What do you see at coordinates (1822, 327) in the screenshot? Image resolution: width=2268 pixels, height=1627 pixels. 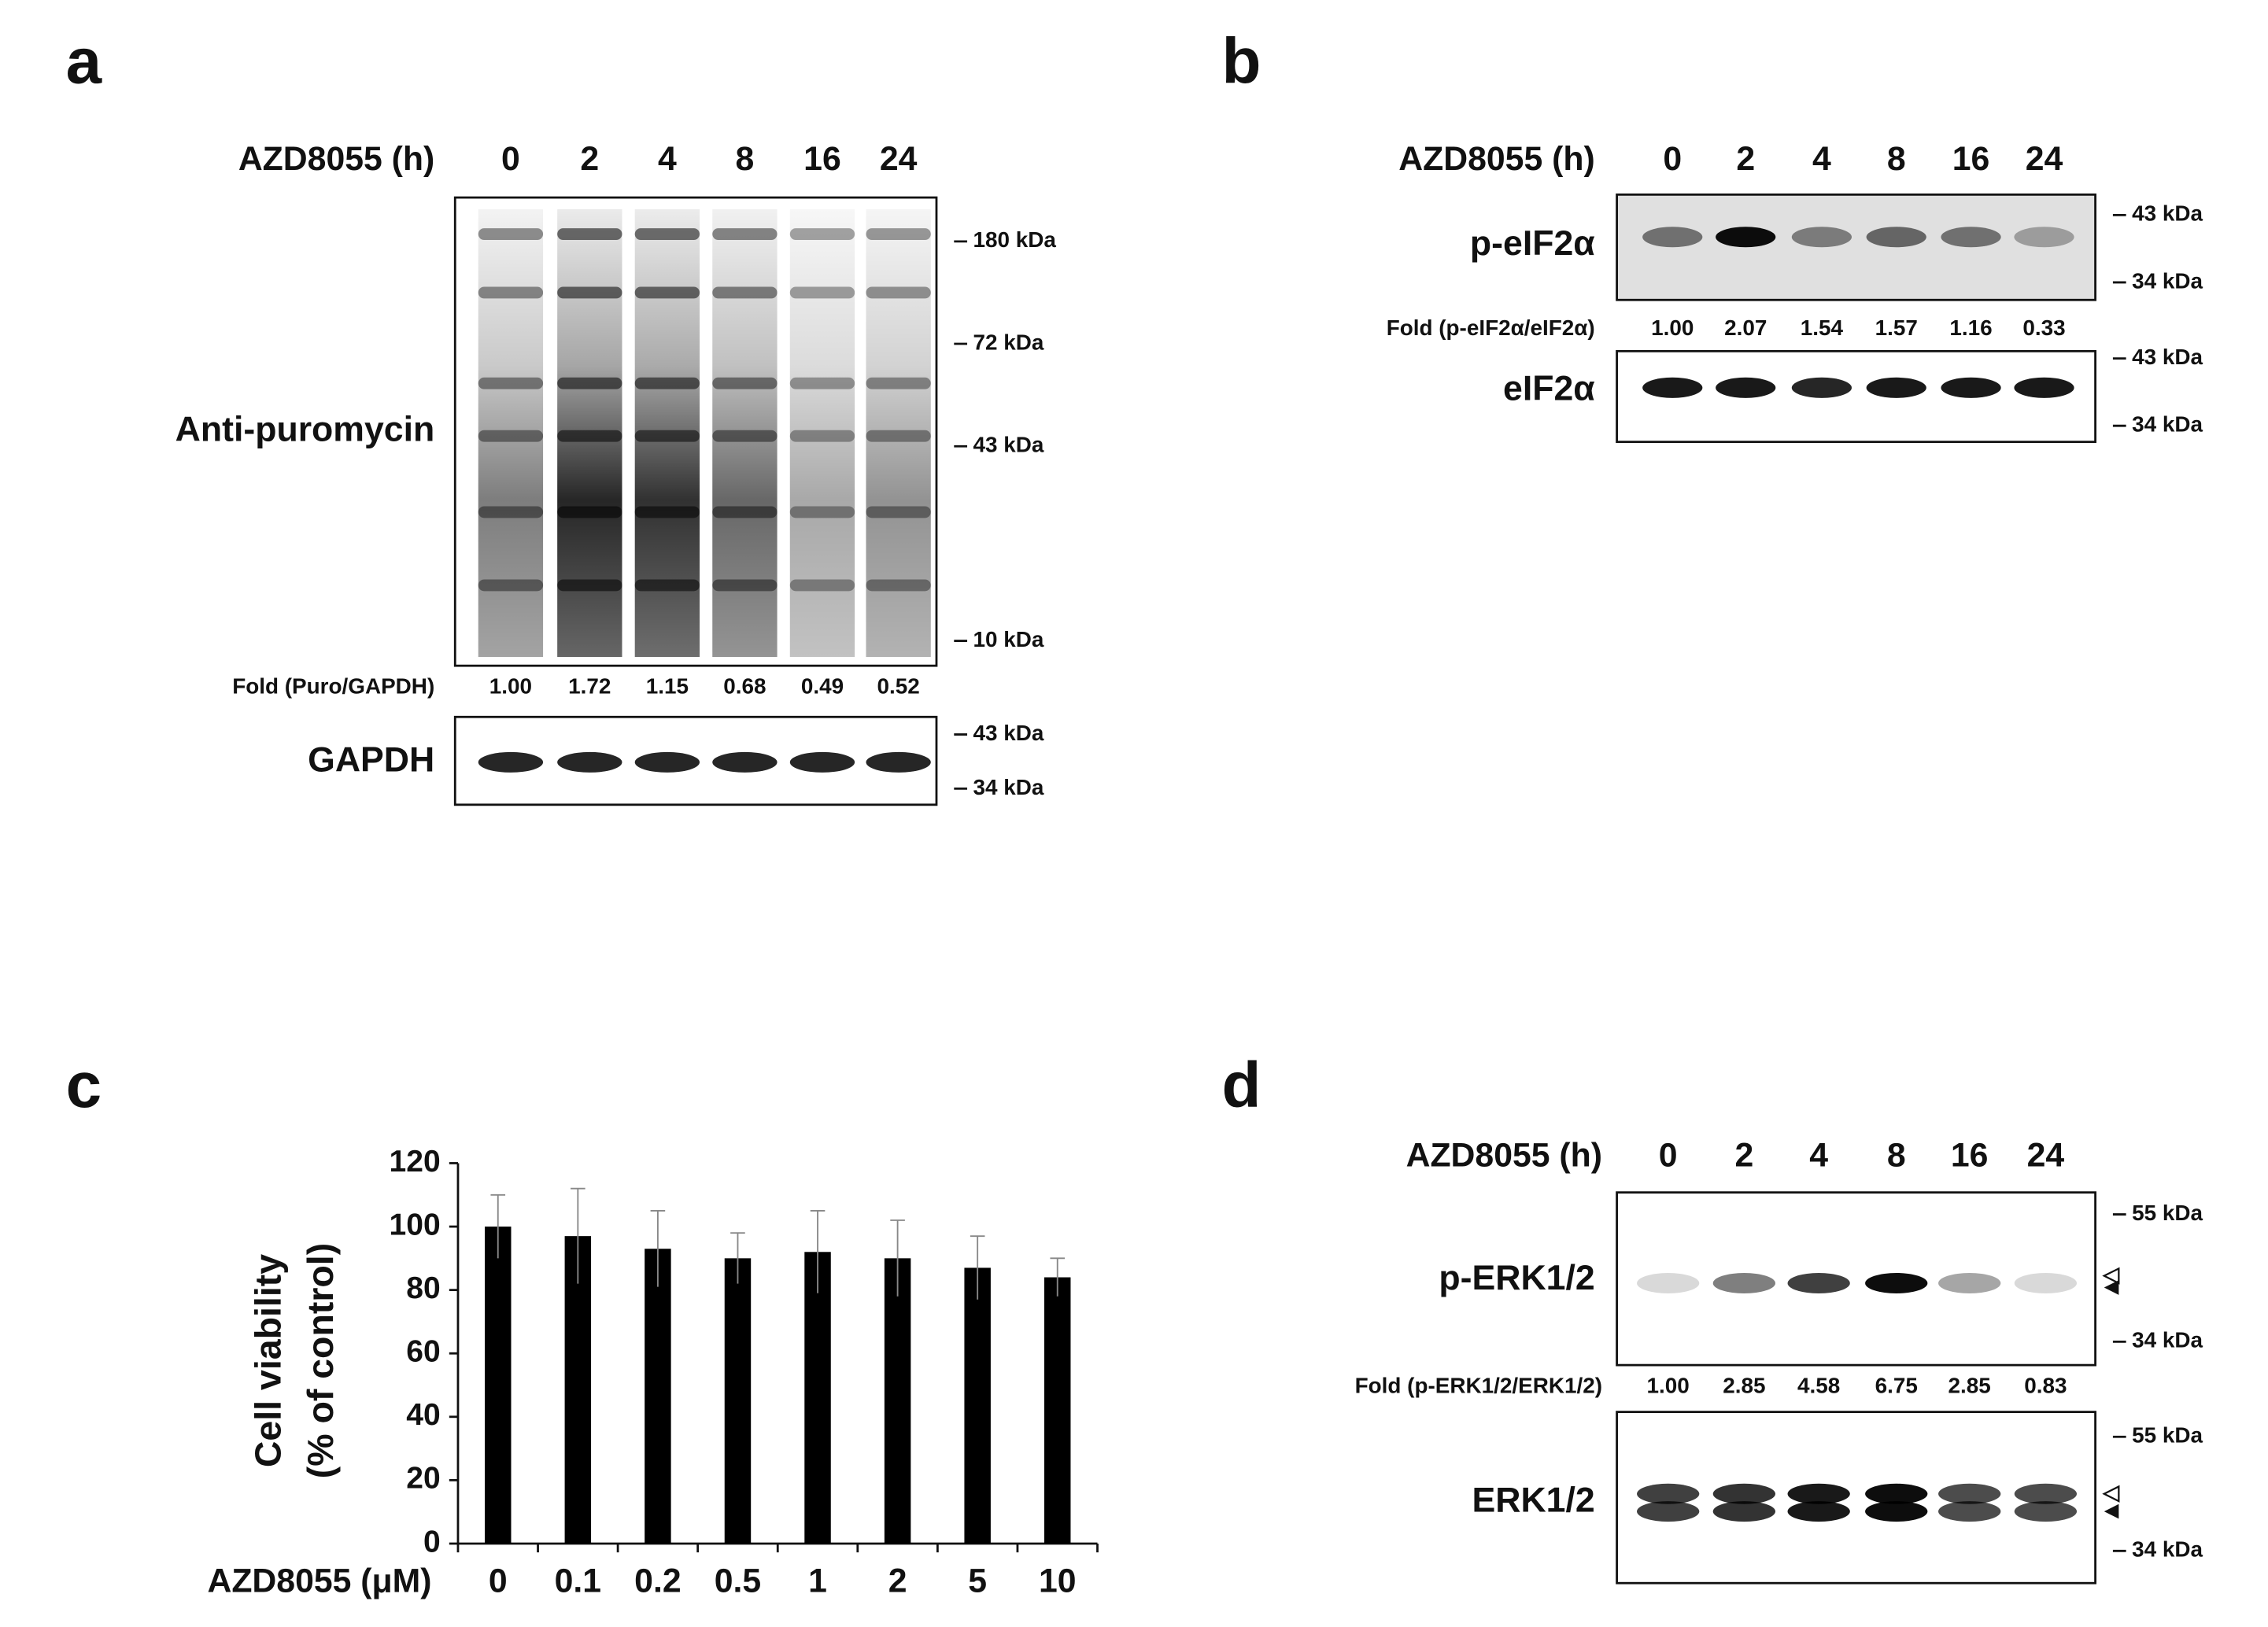 I see `fold-value: 1.54` at bounding box center [1822, 327].